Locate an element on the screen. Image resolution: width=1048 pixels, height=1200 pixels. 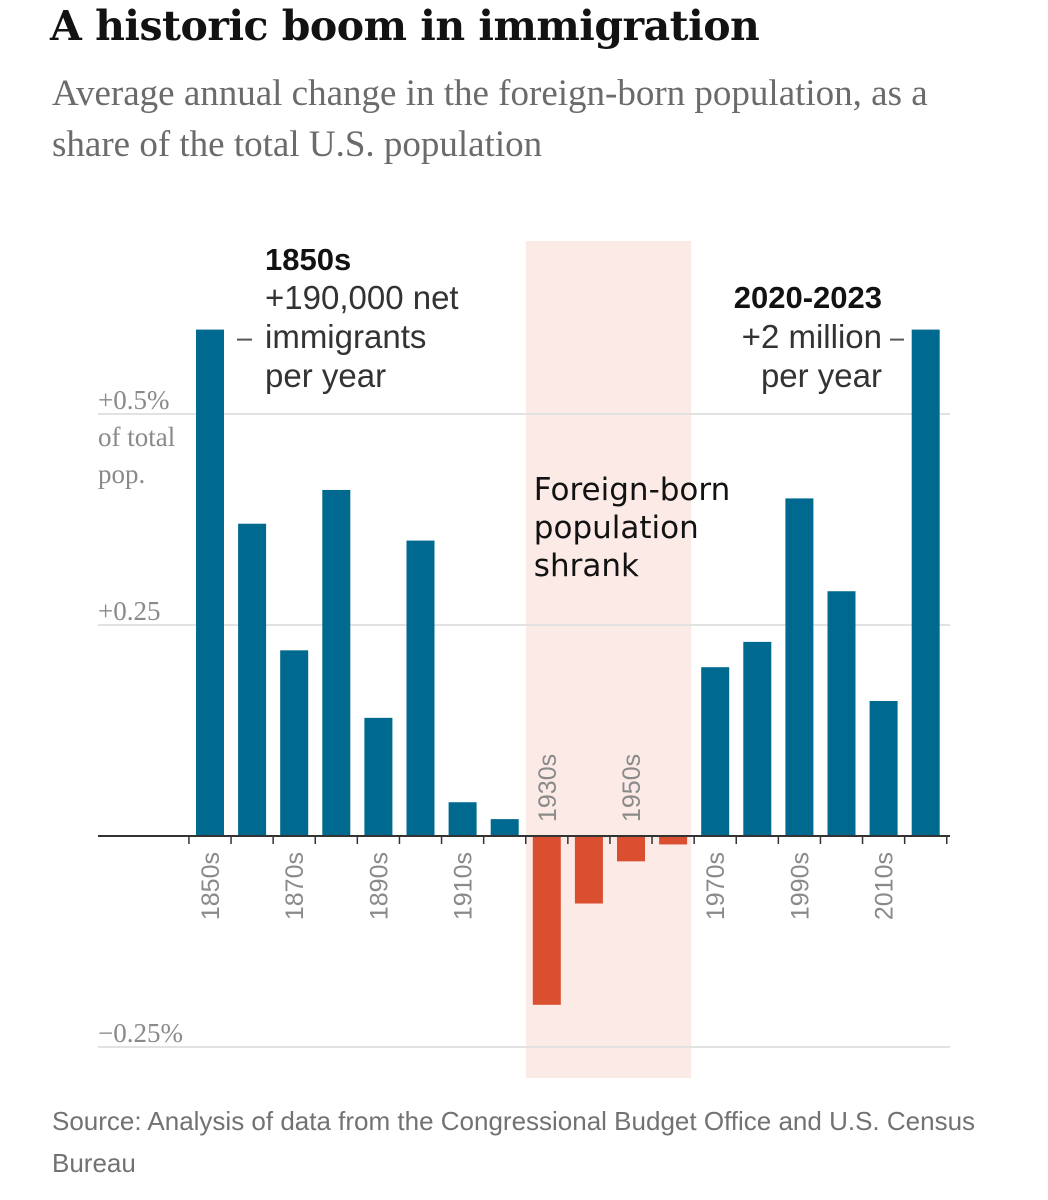
x-tick-label: 1990s is located at coordinates (800, 886).